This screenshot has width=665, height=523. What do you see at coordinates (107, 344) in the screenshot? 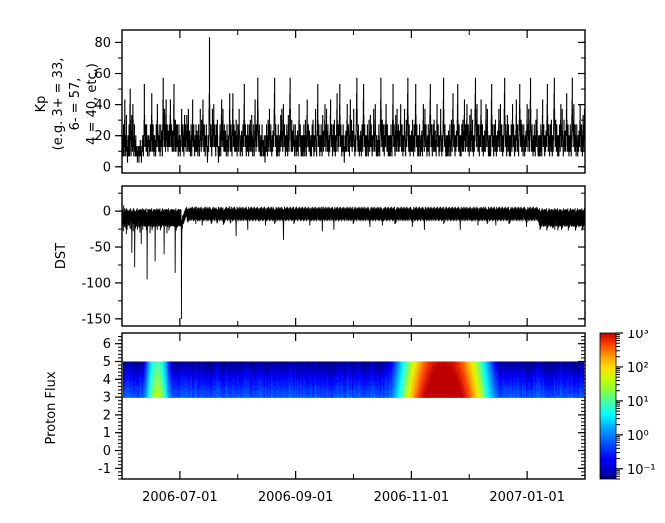
I see `svg-text: 6` at bounding box center [107, 344].